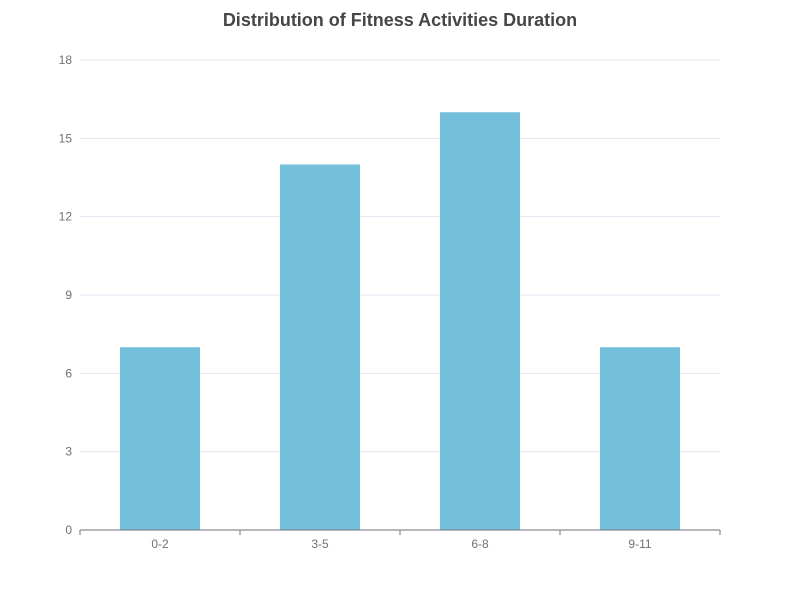  I want to click on x-tick-label: 6-8, so click(480, 544).